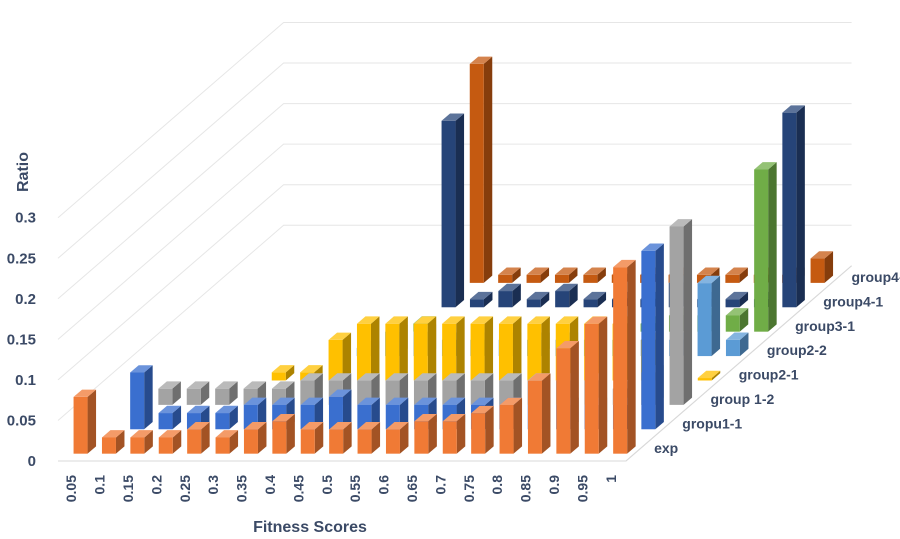  I want to click on series-label: group4-1, so click(853, 301).